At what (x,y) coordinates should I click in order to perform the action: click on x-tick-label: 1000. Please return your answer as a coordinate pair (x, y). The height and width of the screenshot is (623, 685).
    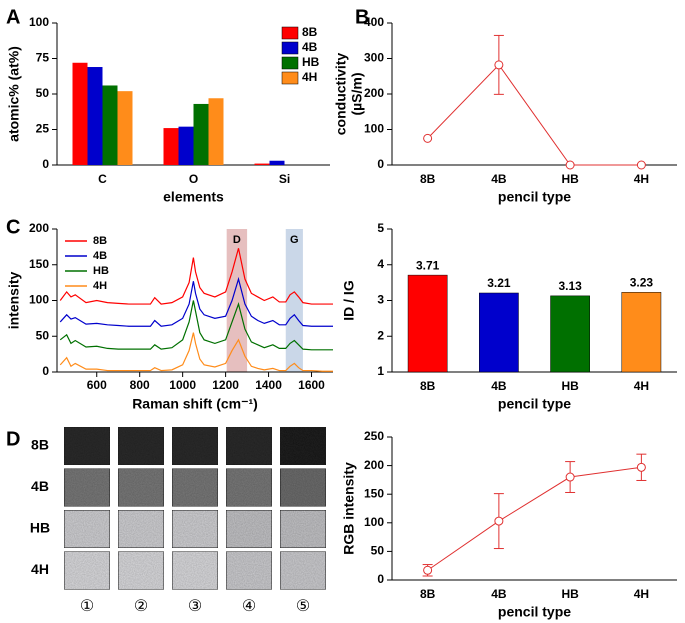
    Looking at the image, I should click on (182, 385).